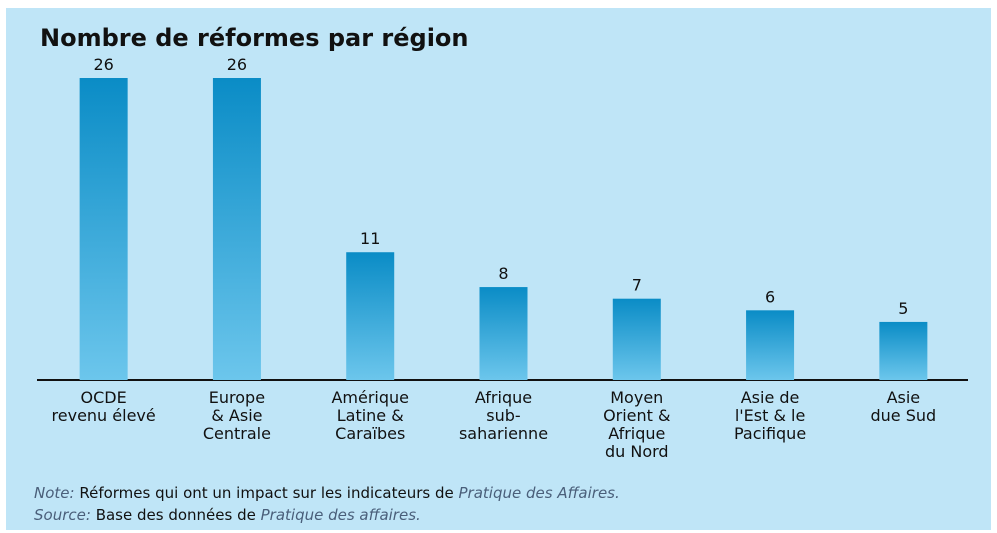 The height and width of the screenshot is (533, 997). Describe the element at coordinates (370, 238) in the screenshot. I see `value-label: 11` at that location.